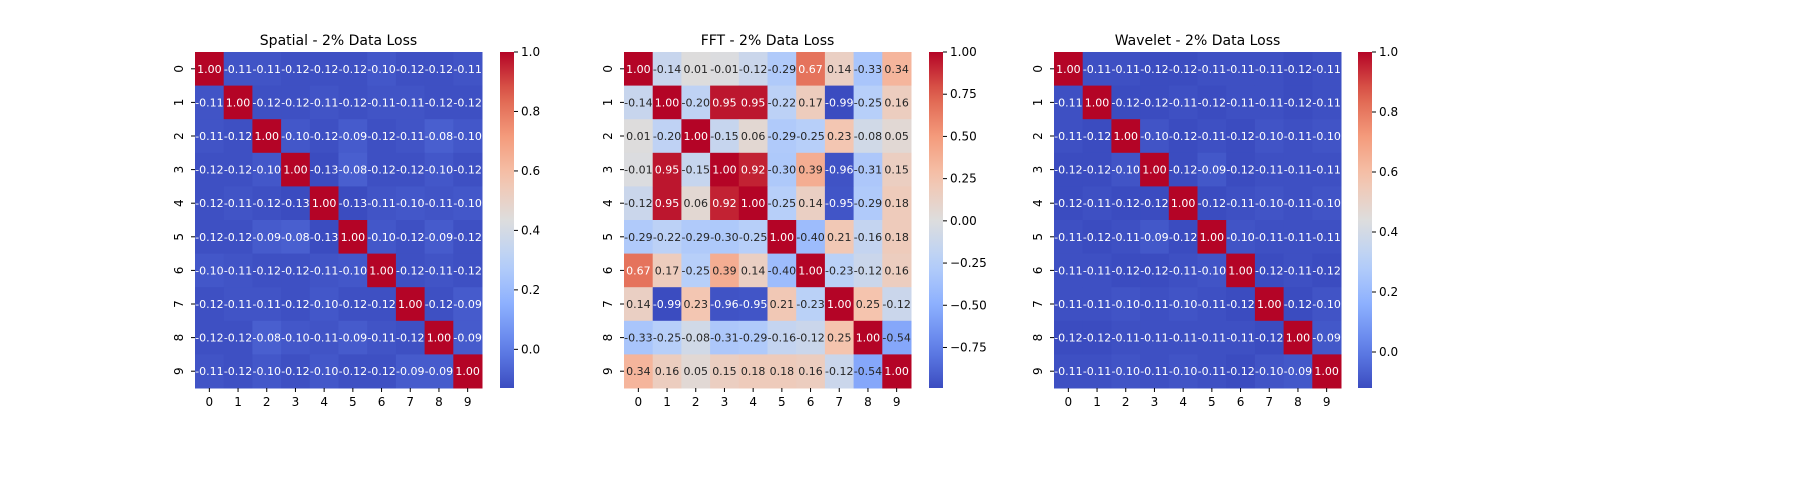 The image size is (1800, 500). I want to click on x-tick-label: 5, so click(1212, 402).